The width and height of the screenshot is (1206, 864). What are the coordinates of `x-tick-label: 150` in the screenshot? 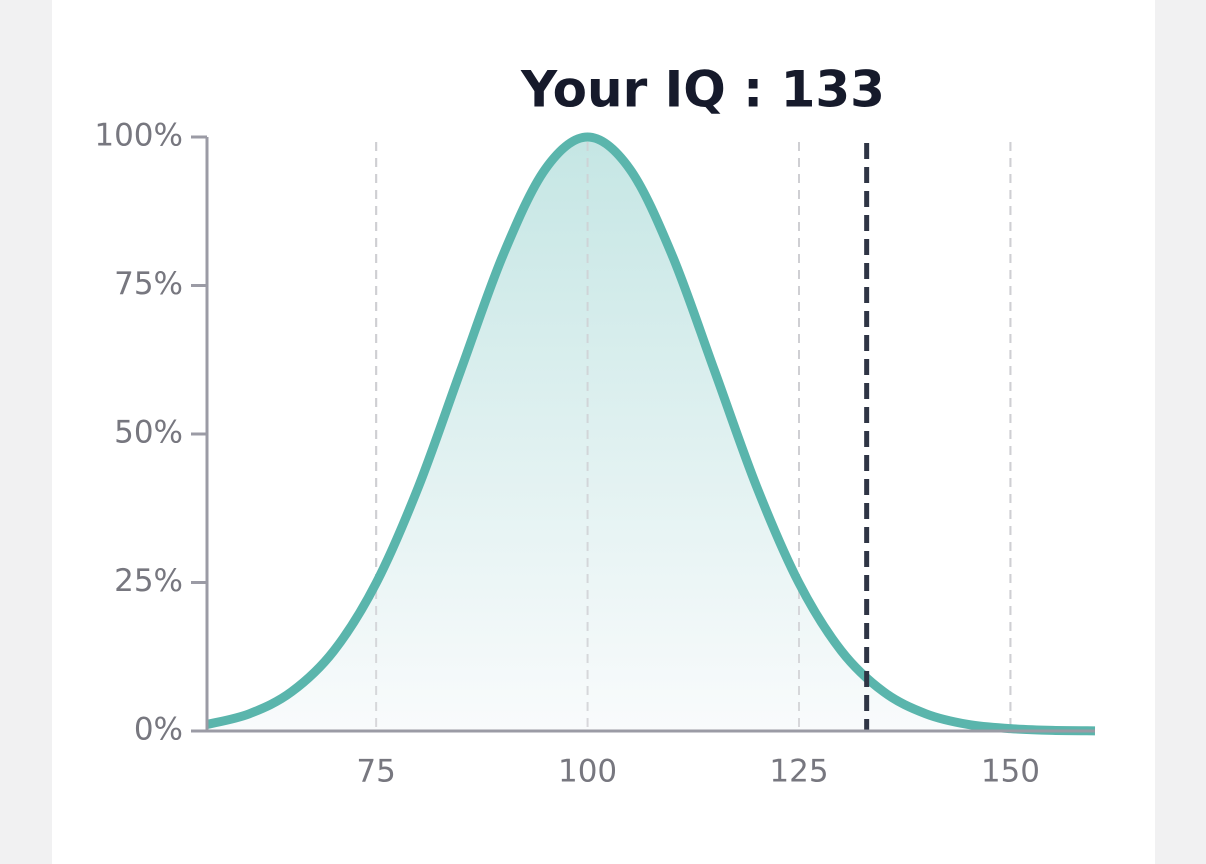 It's located at (1010, 772).